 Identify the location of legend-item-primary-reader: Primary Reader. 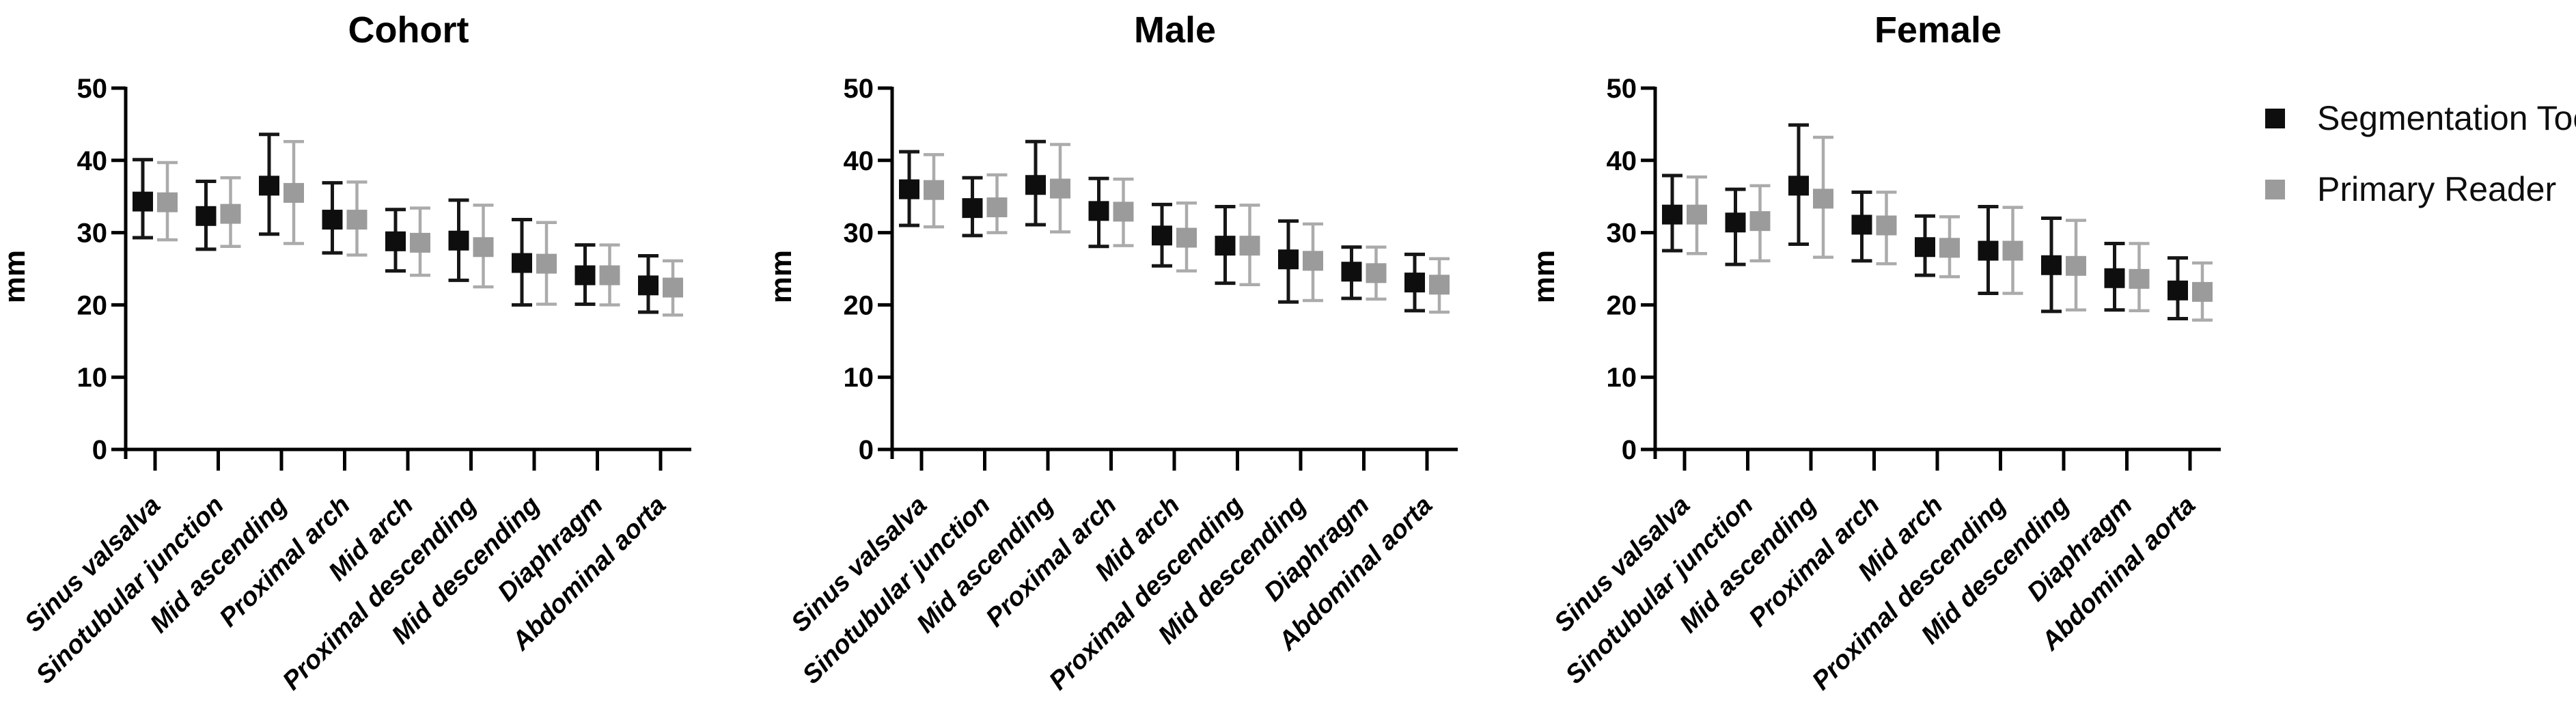
(2420, 189).